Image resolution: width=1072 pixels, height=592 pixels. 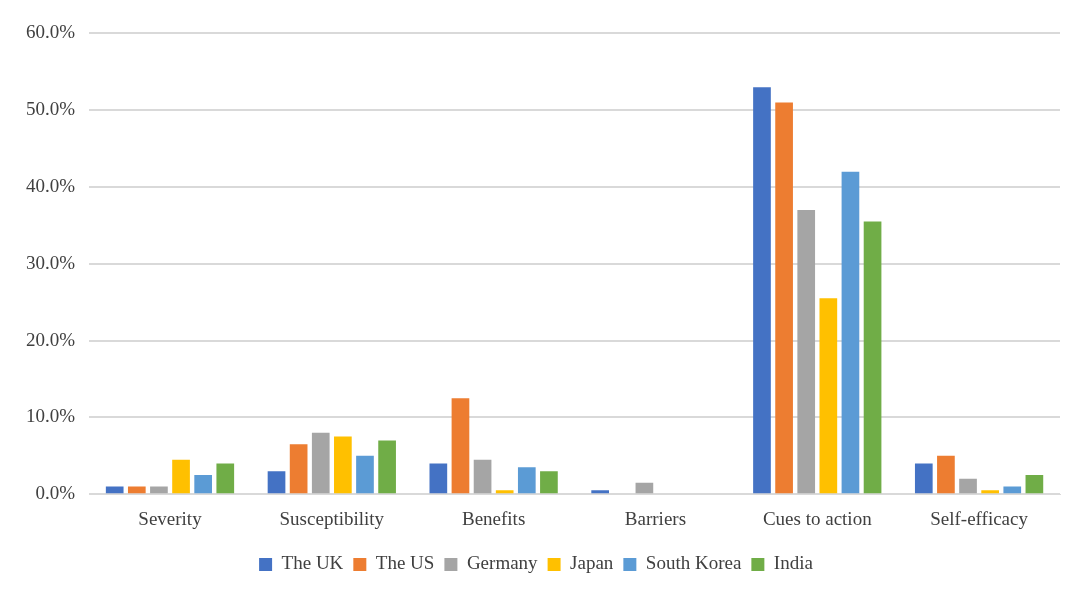 I want to click on legend-label: The UK, so click(x=312, y=563).